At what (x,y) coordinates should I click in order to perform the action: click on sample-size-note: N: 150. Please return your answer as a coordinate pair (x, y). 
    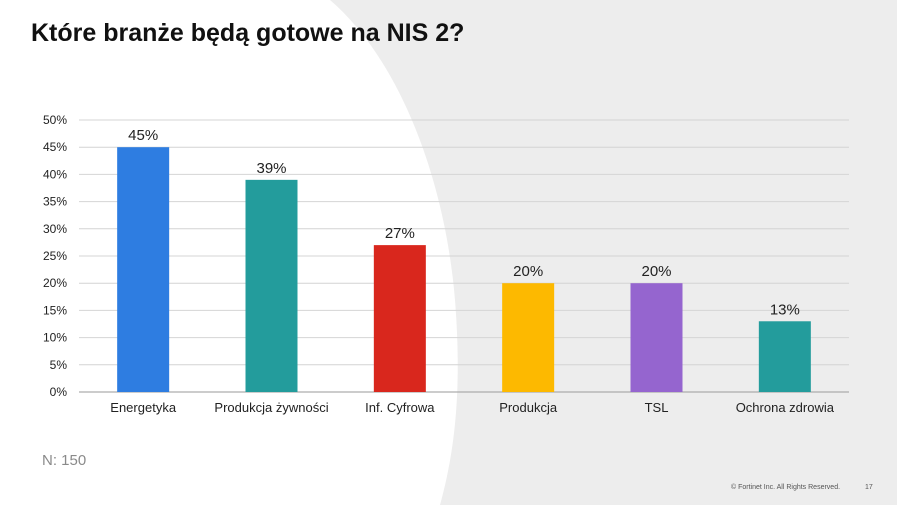
    Looking at the image, I should click on (64, 460).